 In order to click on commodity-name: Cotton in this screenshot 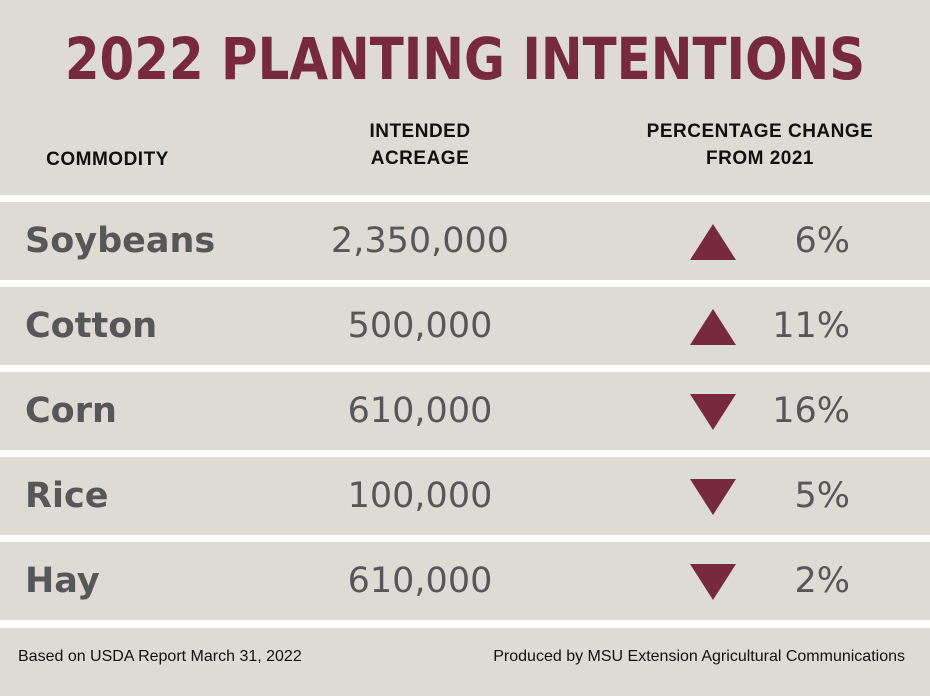, I will do `click(91, 326)`.